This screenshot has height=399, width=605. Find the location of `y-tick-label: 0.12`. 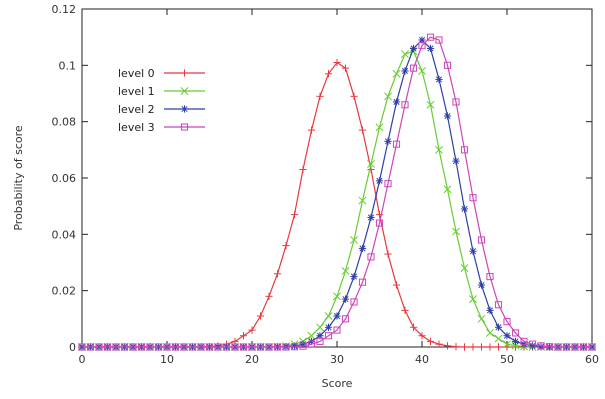

y-tick-label: 0.12 is located at coordinates (64, 9).